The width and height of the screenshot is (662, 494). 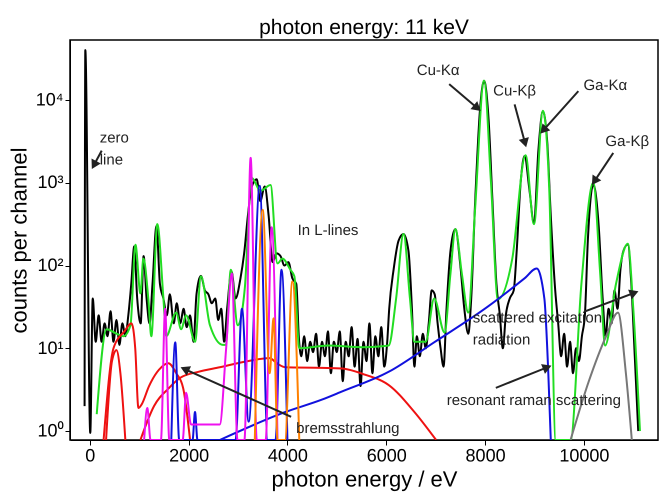 I want to click on annotation: zero line, so click(x=114, y=149).